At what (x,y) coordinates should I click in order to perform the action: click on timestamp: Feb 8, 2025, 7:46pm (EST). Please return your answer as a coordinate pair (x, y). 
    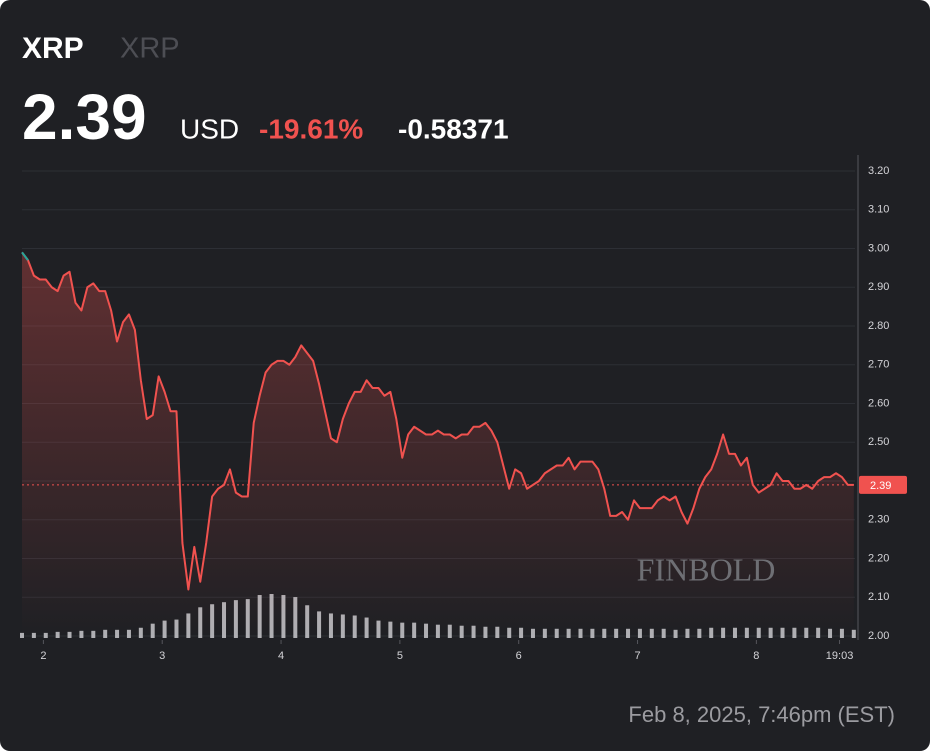
    Looking at the image, I should click on (761, 714).